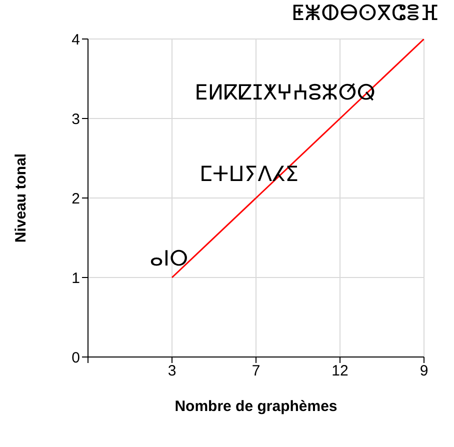 This screenshot has height=447, width=454. Describe the element at coordinates (21, 198) in the screenshot. I see `y-axis-title: Niveau tonal` at that location.